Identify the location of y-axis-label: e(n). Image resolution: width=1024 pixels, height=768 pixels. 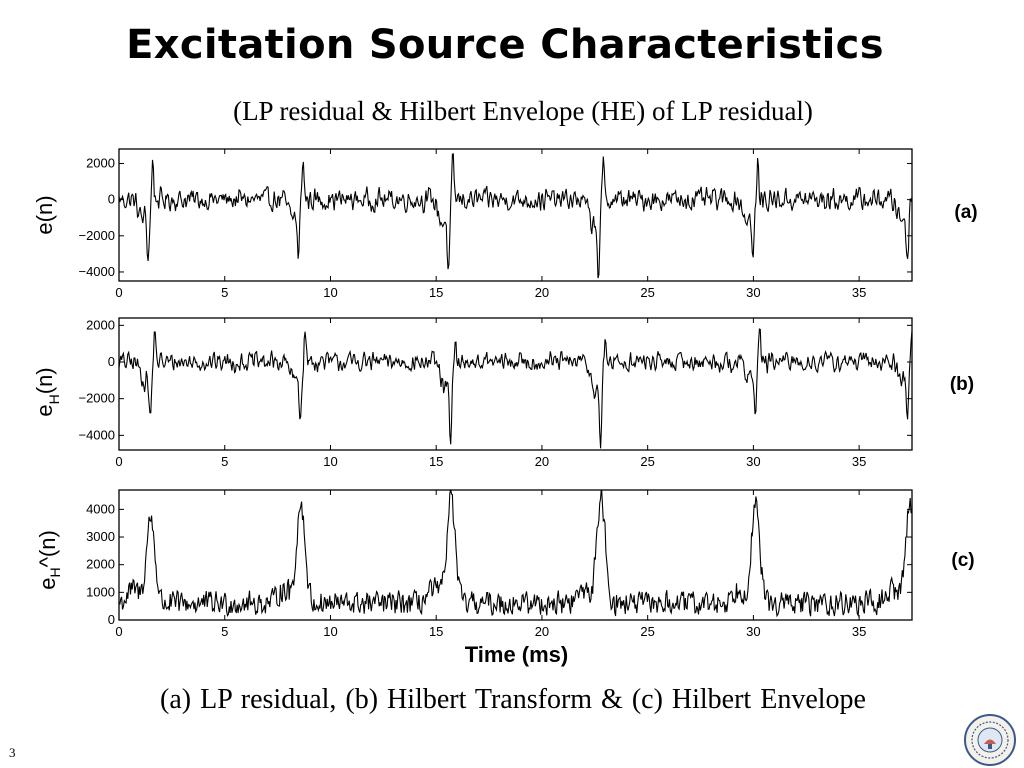
(44, 214).